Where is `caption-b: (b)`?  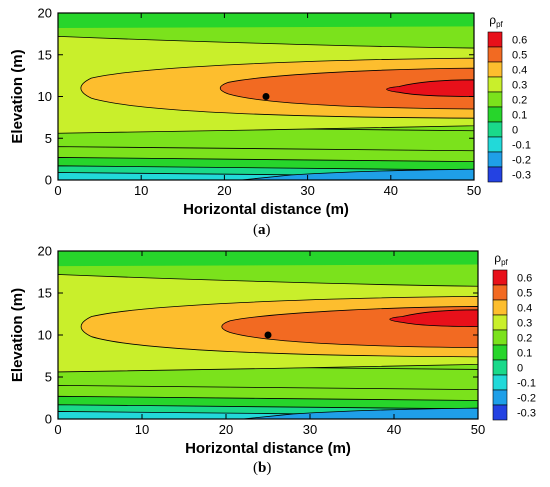
caption-b: (b) is located at coordinates (262, 468).